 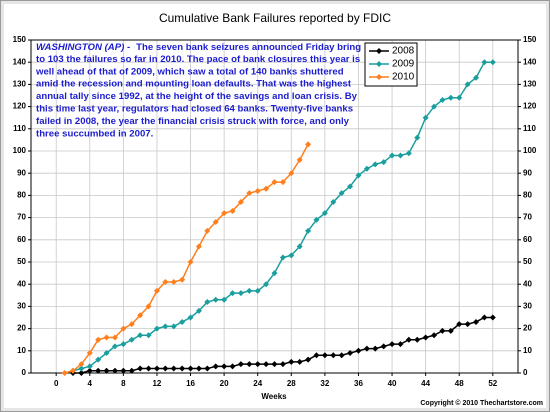 I want to click on legend-label: 2010, so click(x=403, y=77).